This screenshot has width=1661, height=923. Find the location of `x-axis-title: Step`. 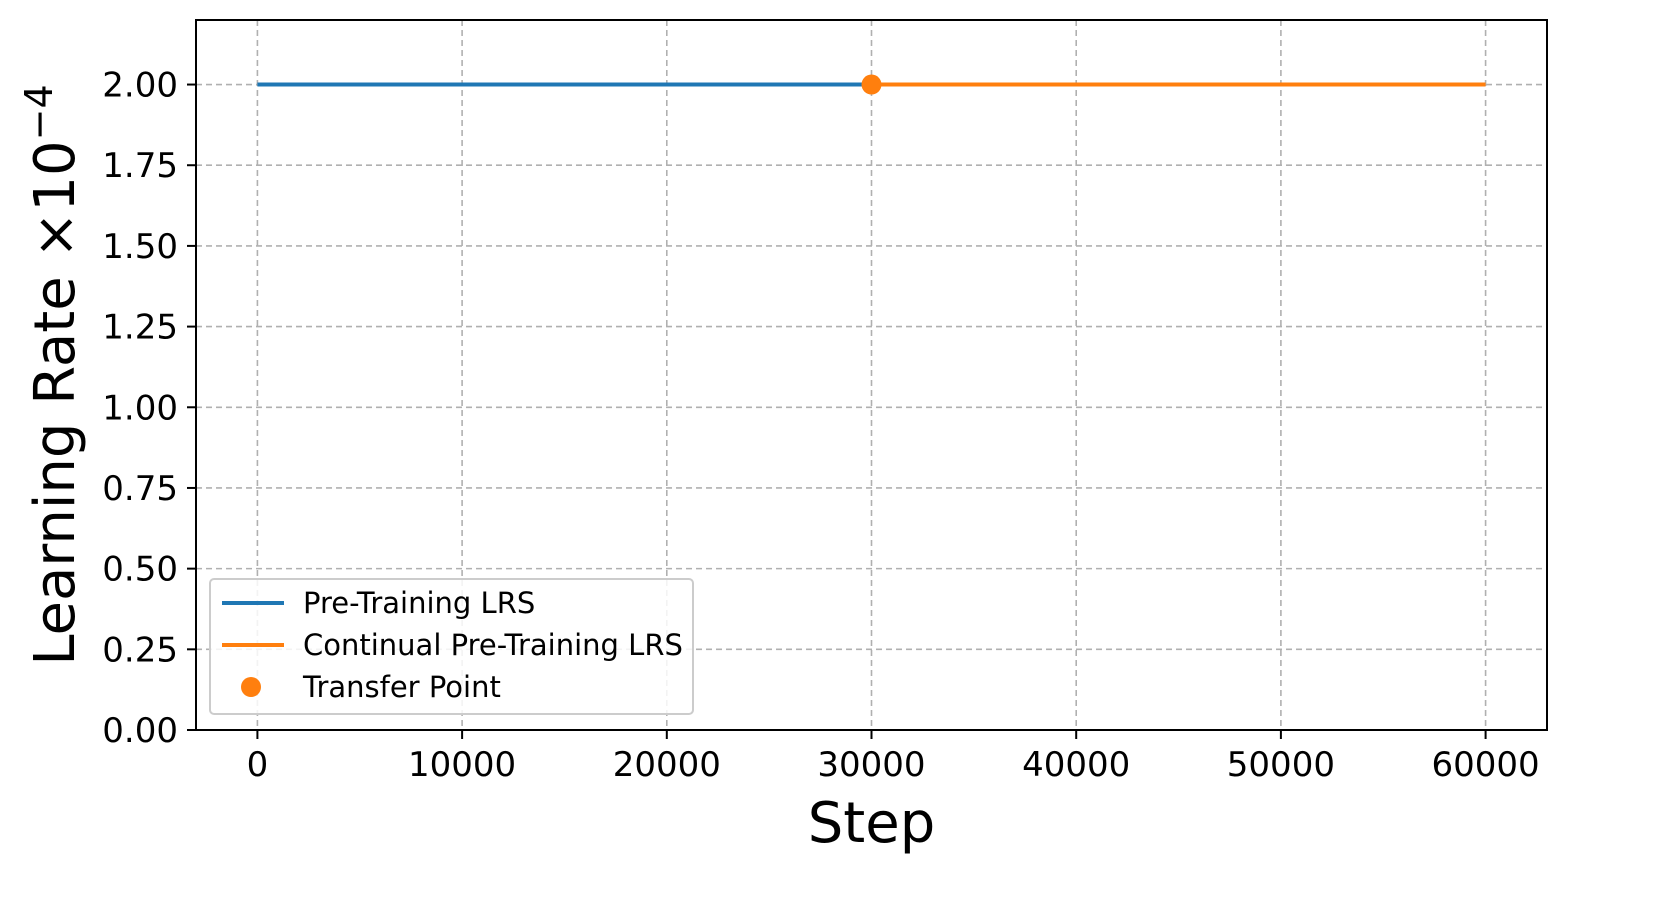

x-axis-title: Step is located at coordinates (872, 823).